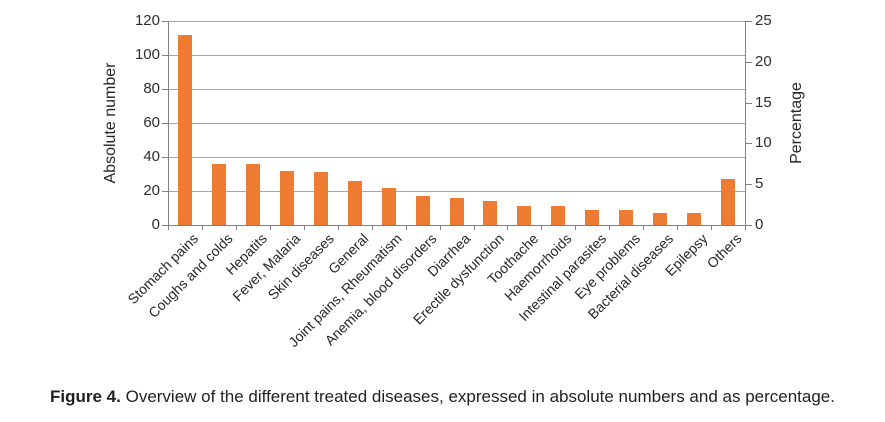 This screenshot has width=885, height=422. What do you see at coordinates (745, 123) in the screenshot?
I see `right-axis-line` at bounding box center [745, 123].